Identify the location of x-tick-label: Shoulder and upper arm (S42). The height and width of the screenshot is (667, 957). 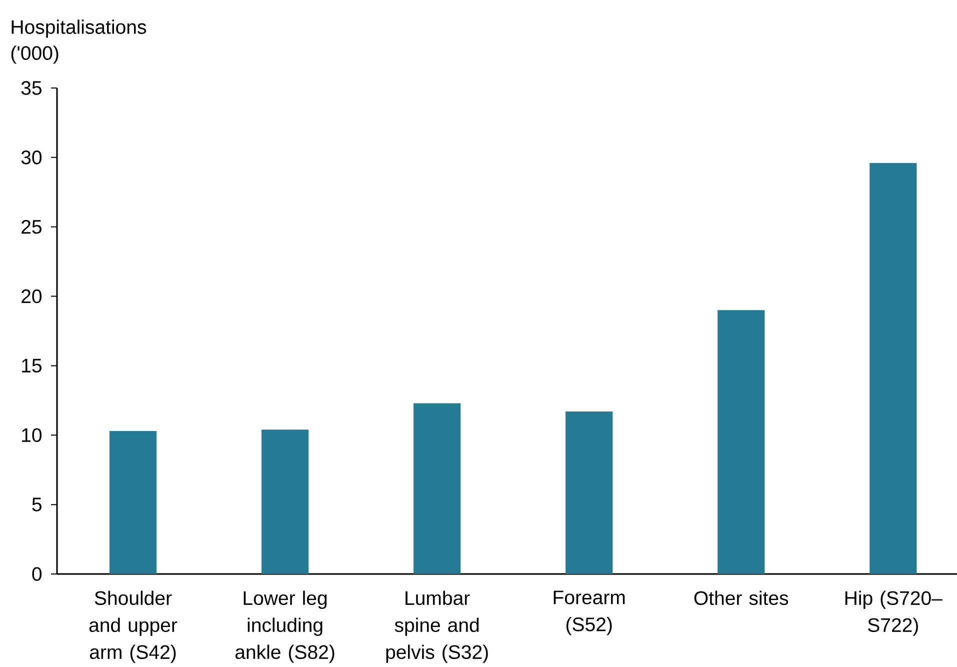
(133, 626).